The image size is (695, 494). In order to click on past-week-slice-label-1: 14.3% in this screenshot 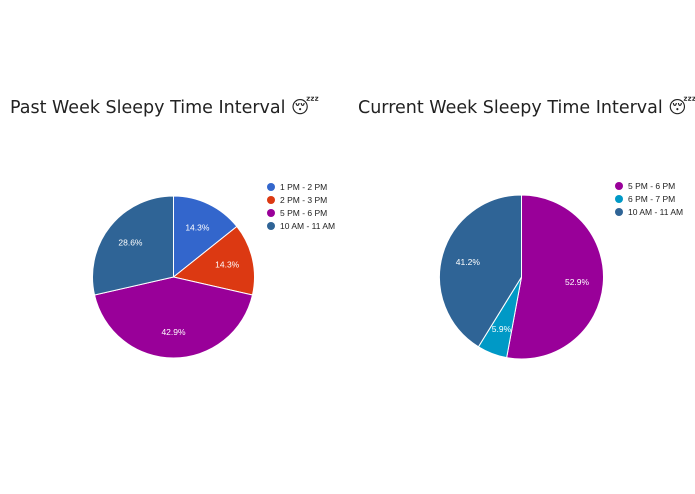, I will do `click(197, 227)`.